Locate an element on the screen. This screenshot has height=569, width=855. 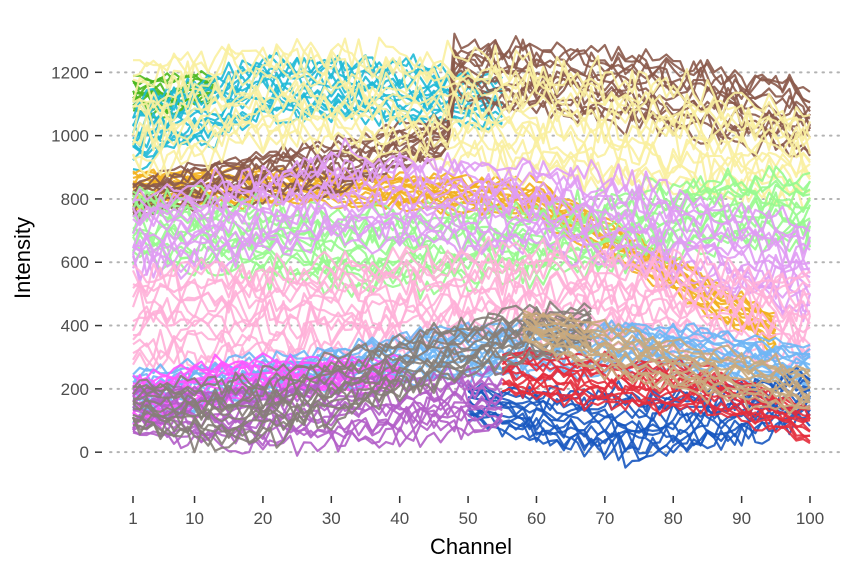
y-tick-label: 1000 is located at coordinates (70, 136).